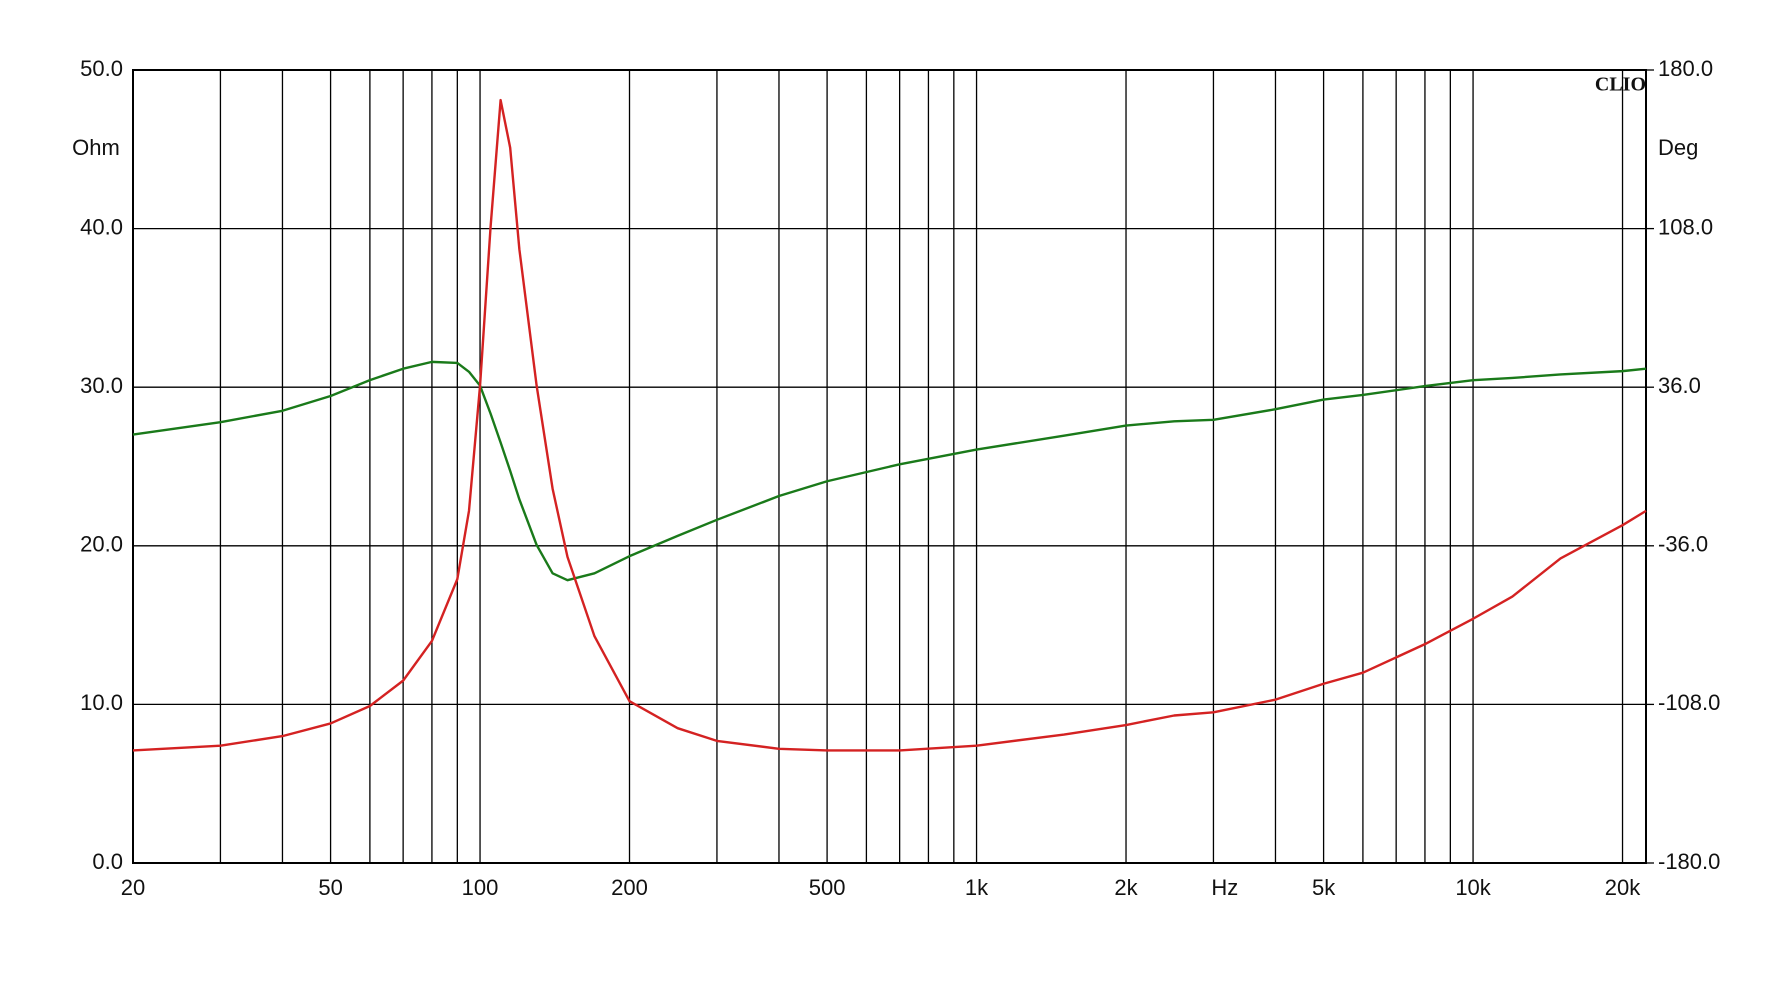 The width and height of the screenshot is (1772, 1001). I want to click on y-tick-label: 40.0, so click(101, 226).